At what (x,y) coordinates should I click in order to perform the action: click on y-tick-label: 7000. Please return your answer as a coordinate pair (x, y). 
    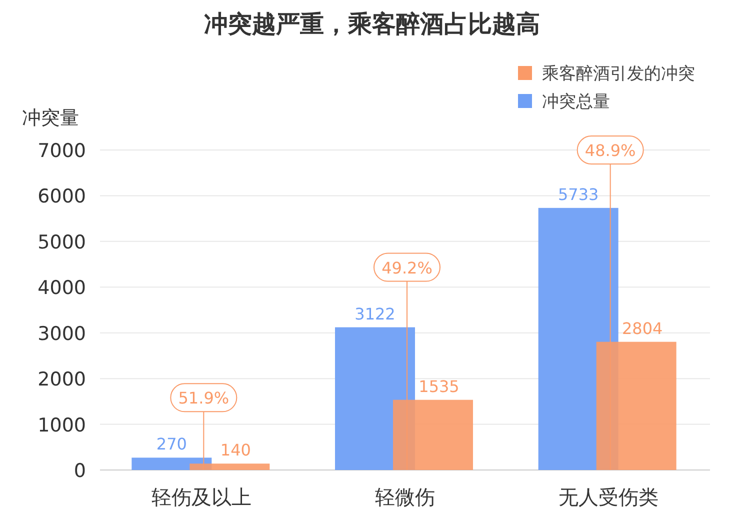
    Looking at the image, I should click on (62, 151).